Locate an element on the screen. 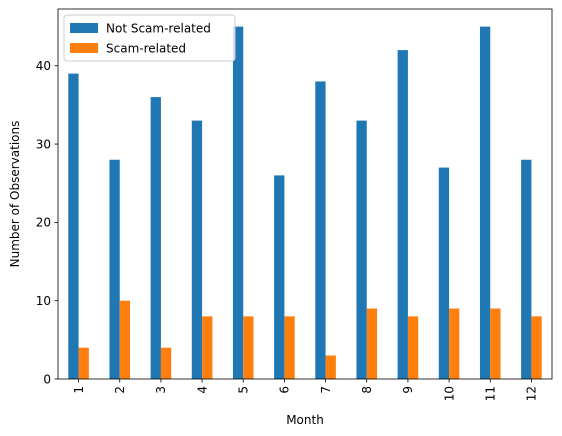  x-axis-label: Month is located at coordinates (305, 420).